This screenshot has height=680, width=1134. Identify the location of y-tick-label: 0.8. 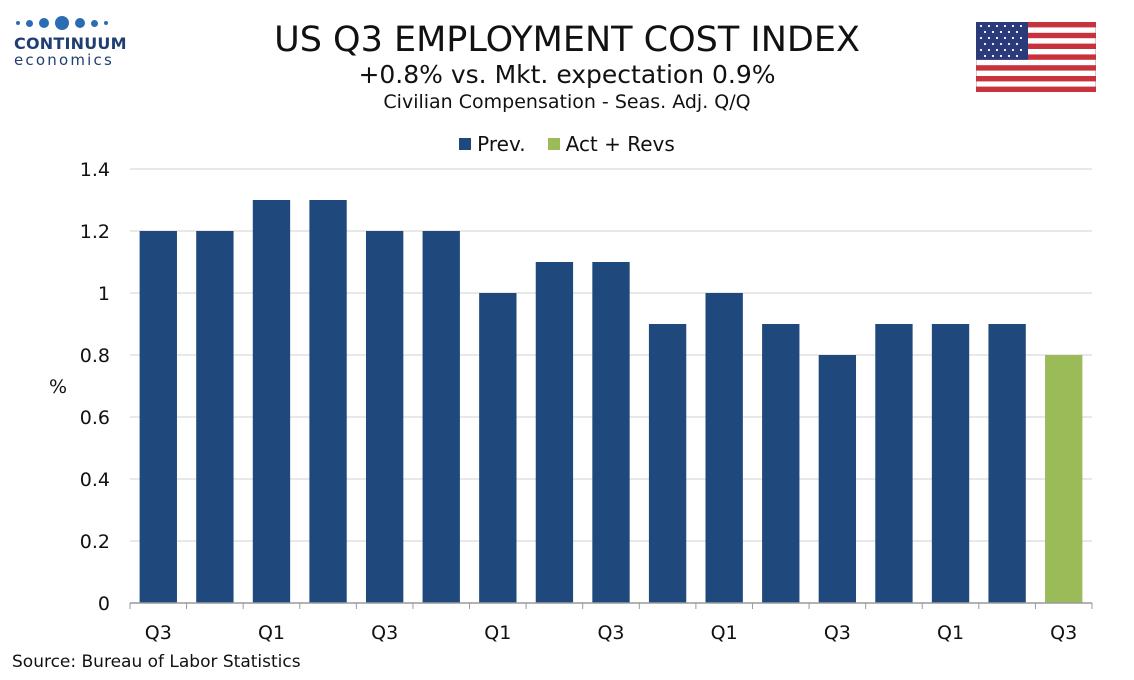
(95, 356).